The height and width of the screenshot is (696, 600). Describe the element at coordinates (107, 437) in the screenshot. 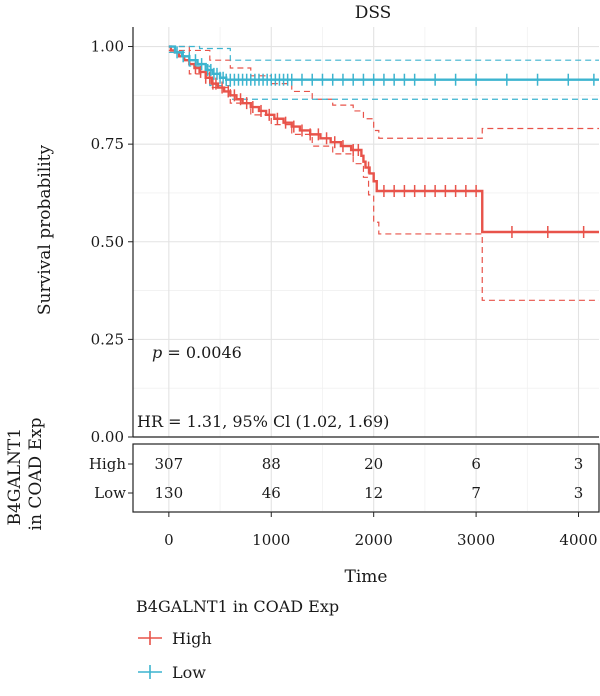

I see `y-tick-label: 0.00` at that location.